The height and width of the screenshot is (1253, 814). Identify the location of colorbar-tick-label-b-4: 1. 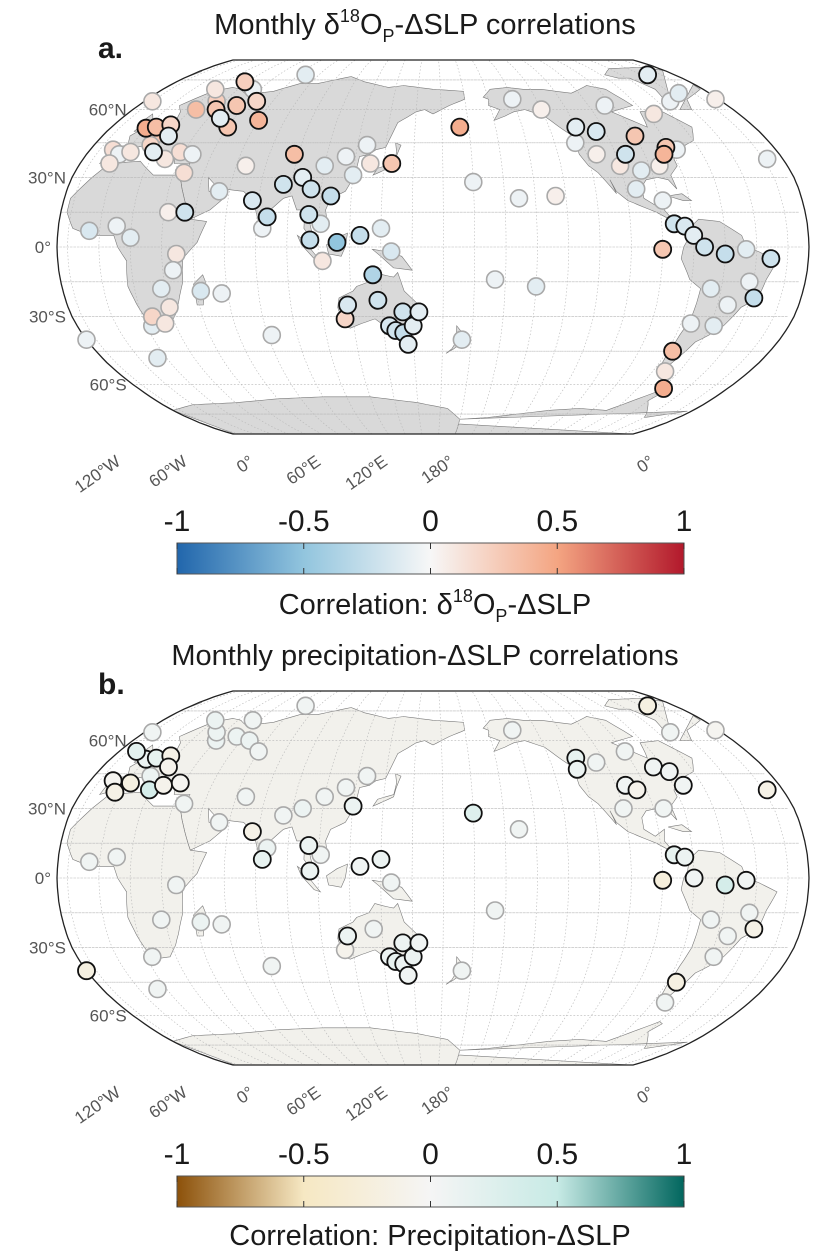
(684, 1154).